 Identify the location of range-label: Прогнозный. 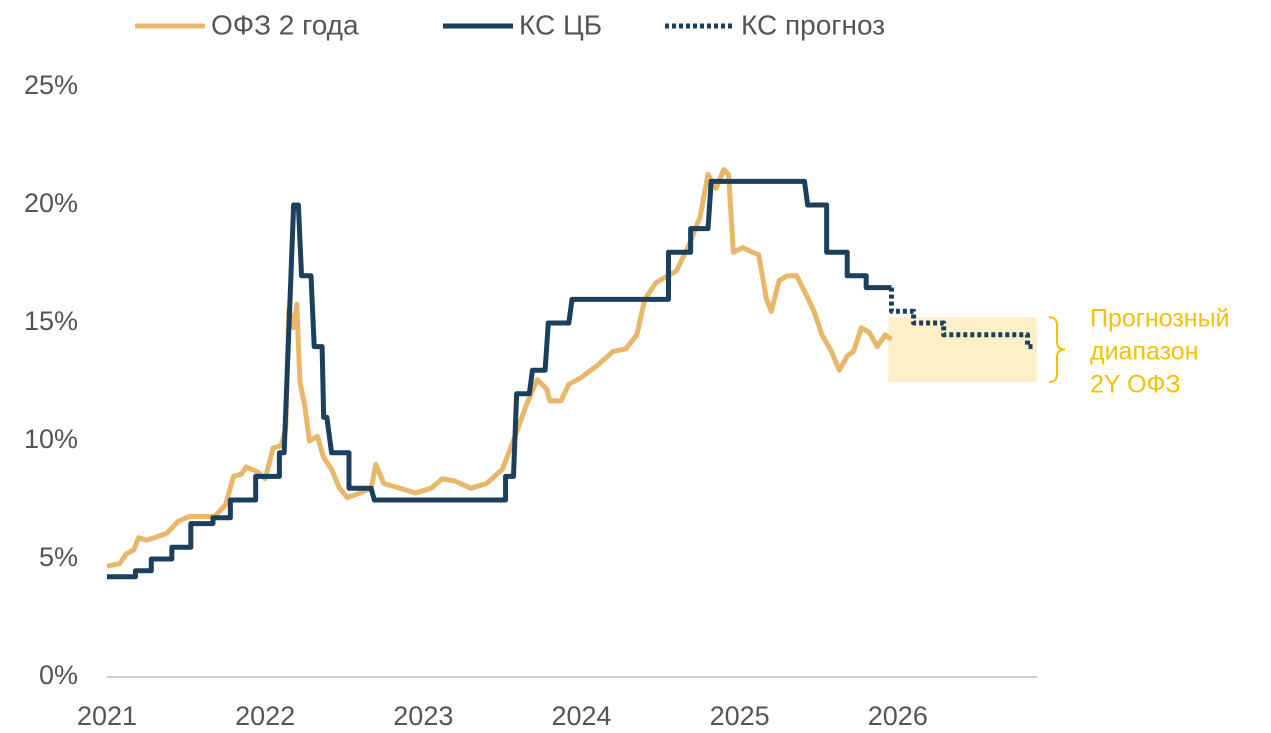
(1160, 319).